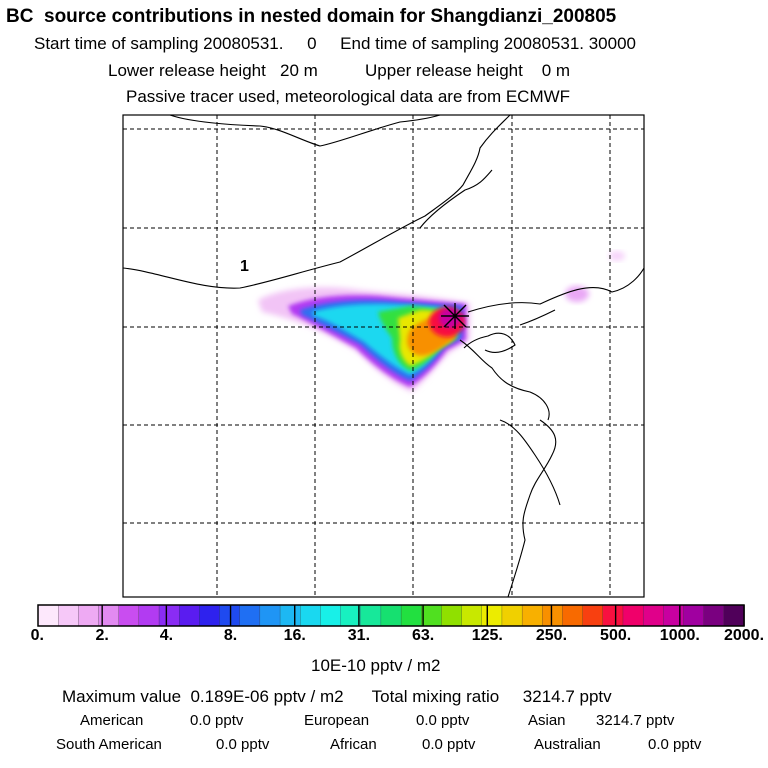  What do you see at coordinates (112, 720) in the screenshot?
I see `region-name: American` at bounding box center [112, 720].